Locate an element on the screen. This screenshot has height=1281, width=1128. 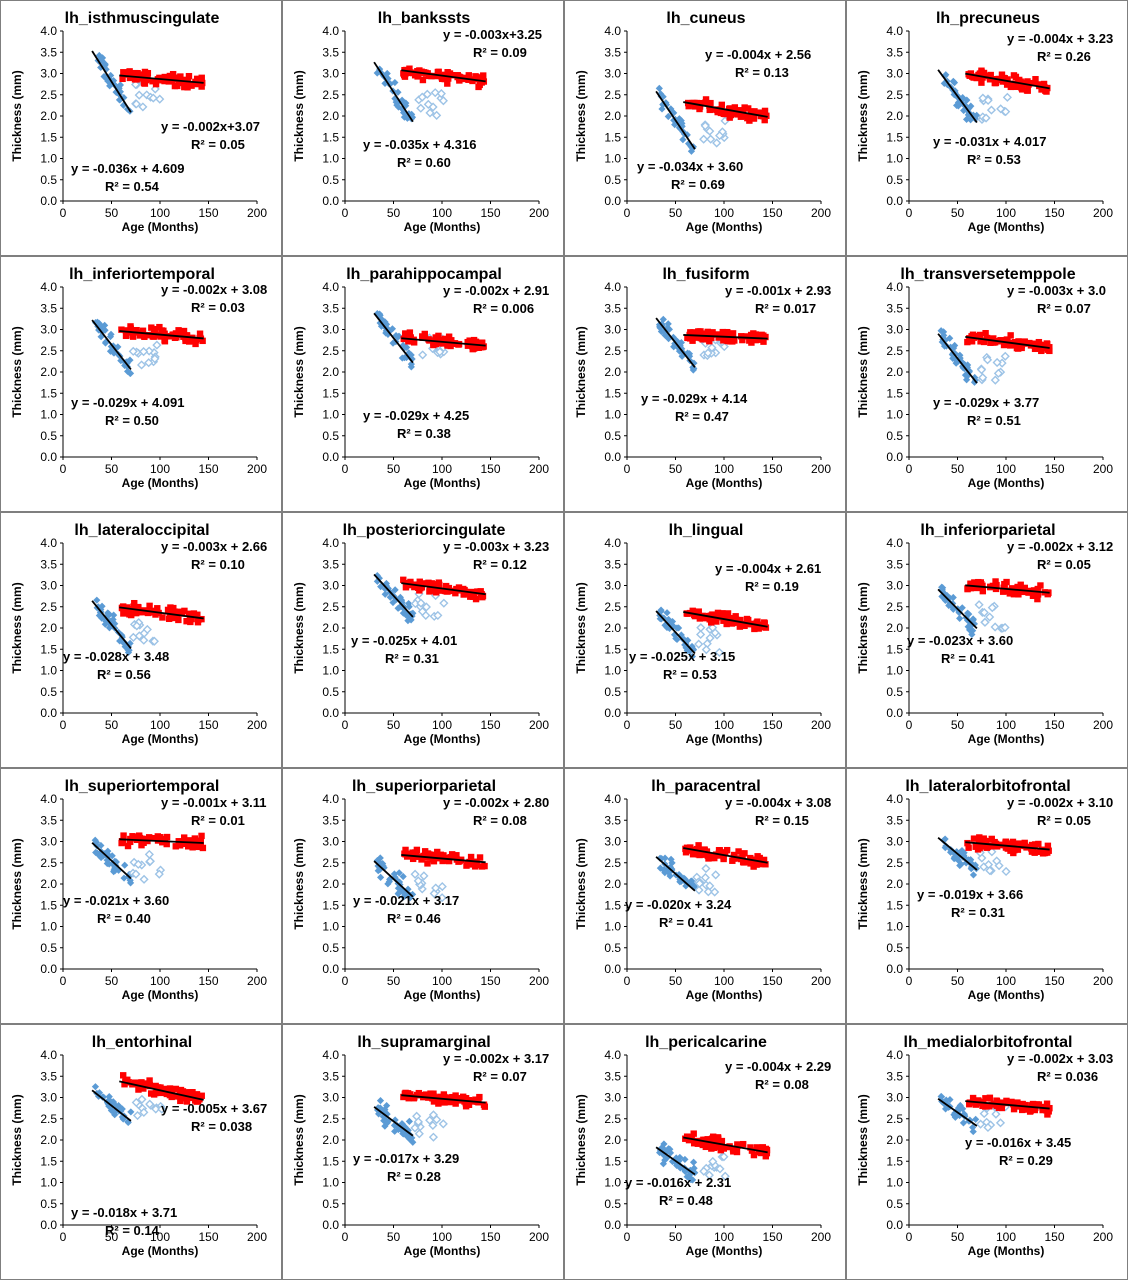
old-fit-r2: R² = 0.05 is located at coordinates (1064, 820).